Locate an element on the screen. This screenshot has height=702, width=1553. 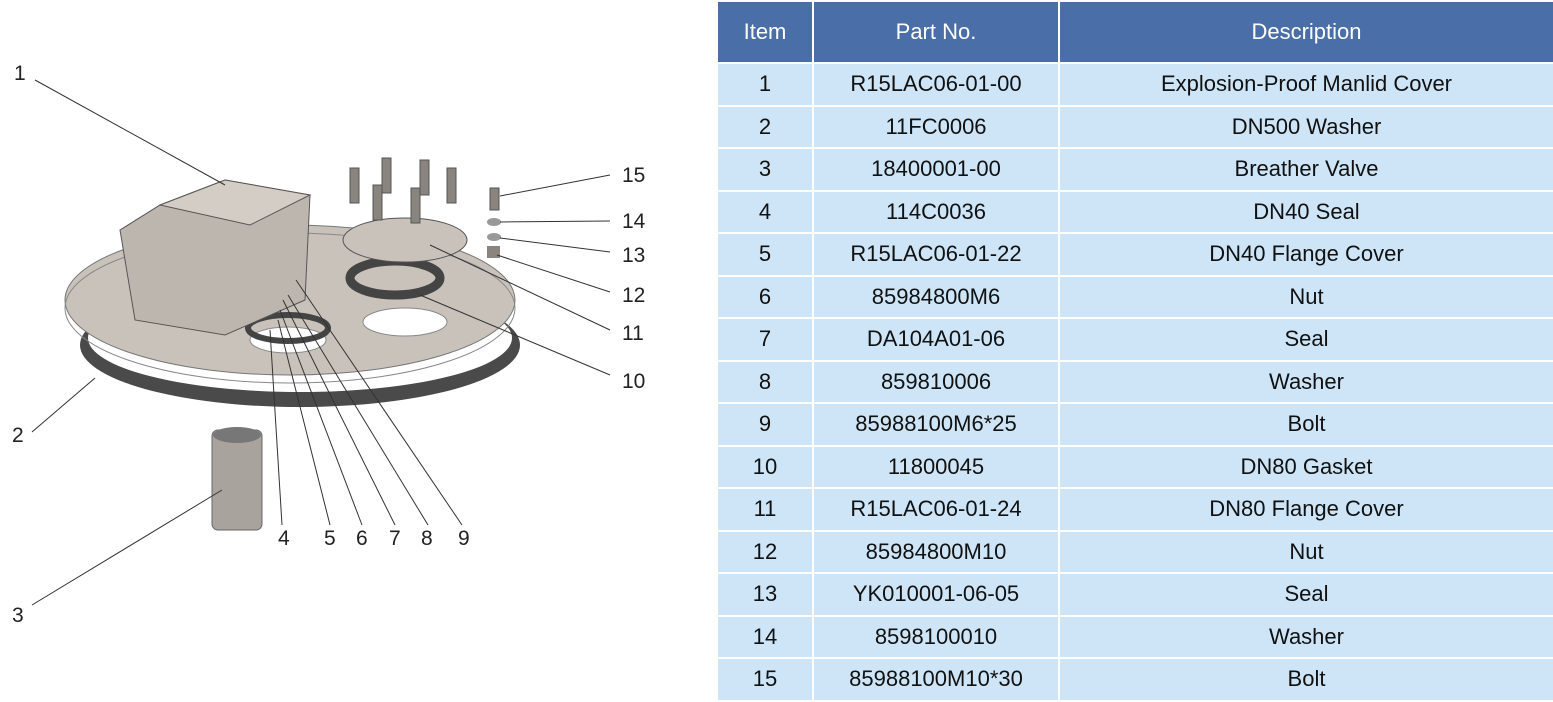
cell-description: Explosion-Proof Manlid Cover is located at coordinates (1306, 84).